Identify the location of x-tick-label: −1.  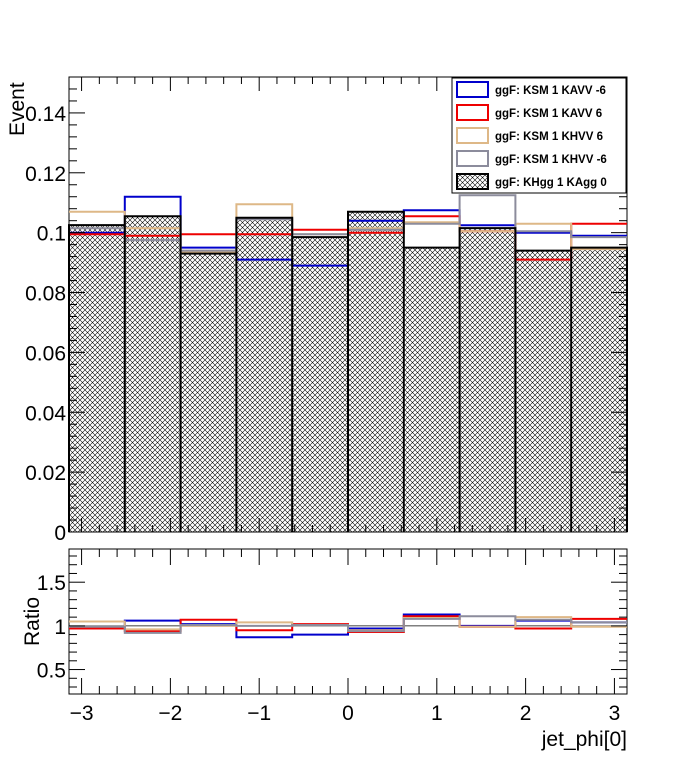
(259, 713).